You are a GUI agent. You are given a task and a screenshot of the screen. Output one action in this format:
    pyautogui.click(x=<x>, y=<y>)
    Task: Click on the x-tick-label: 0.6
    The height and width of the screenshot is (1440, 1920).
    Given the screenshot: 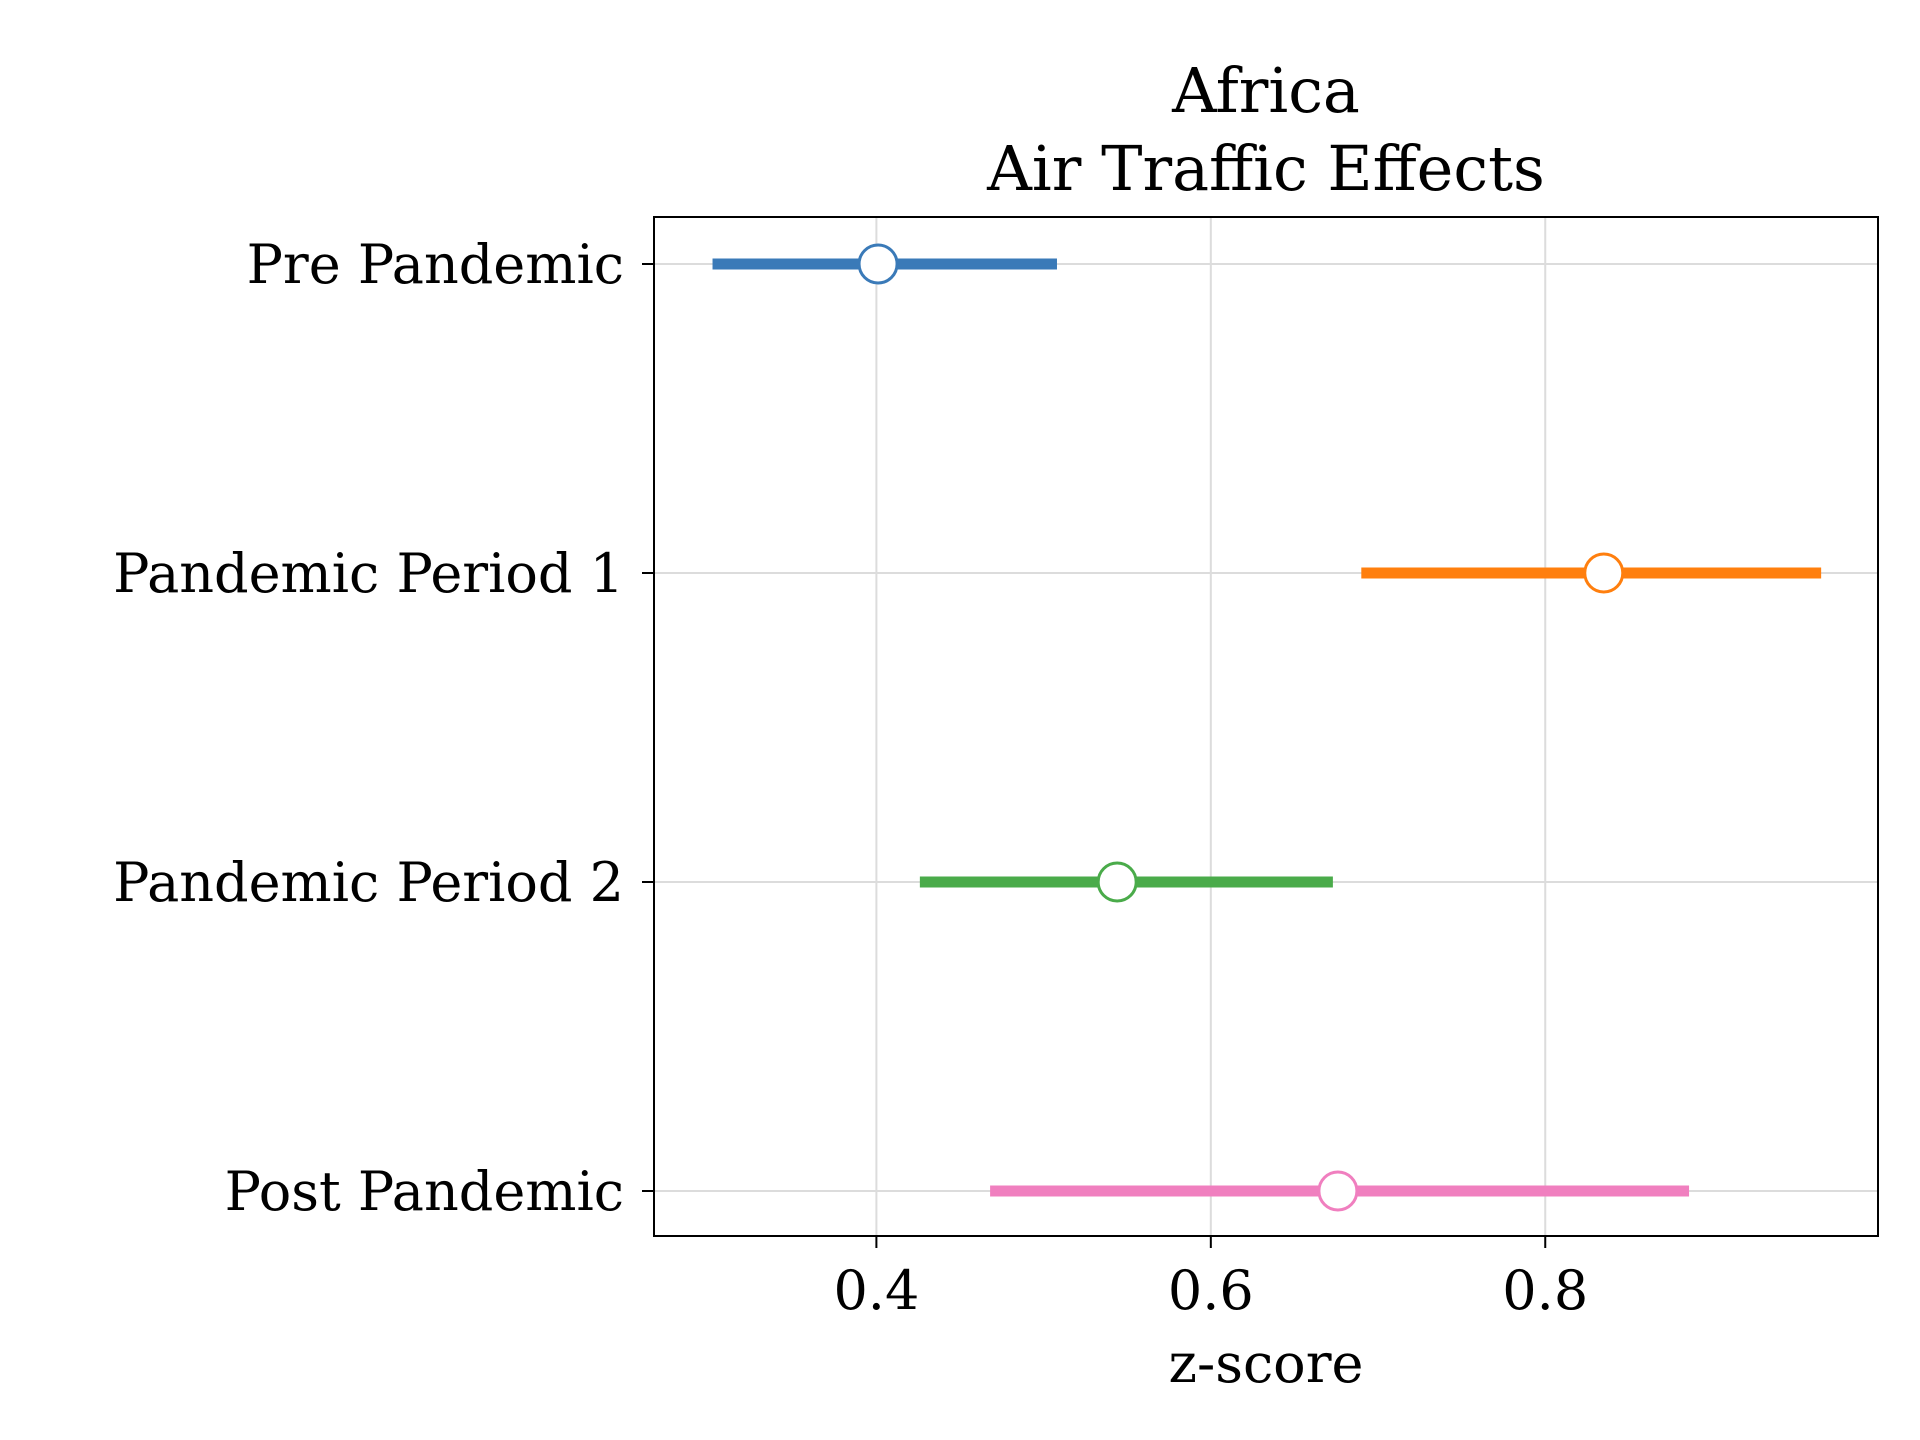 What is the action you would take?
    pyautogui.click(x=1211, y=1290)
    